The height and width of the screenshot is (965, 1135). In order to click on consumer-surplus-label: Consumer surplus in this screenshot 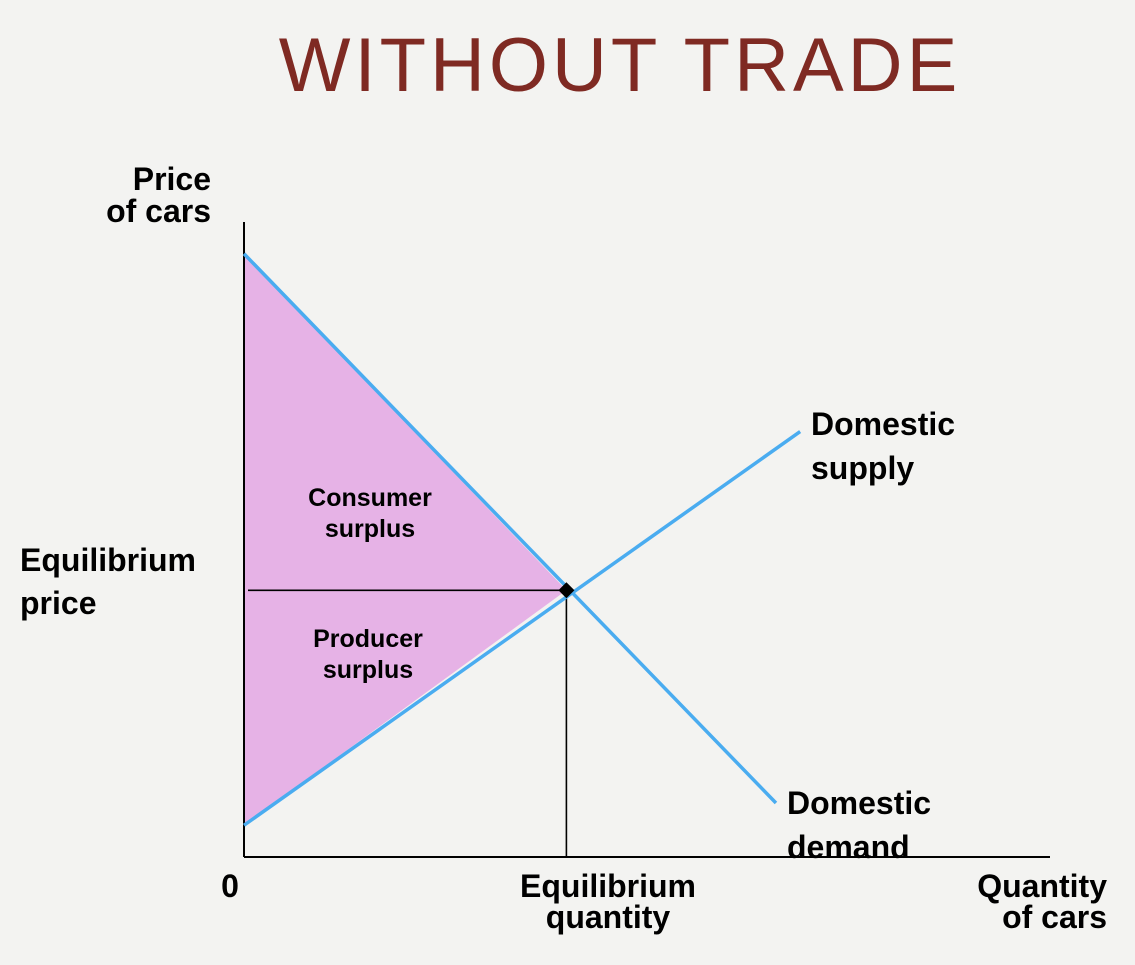, I will do `click(370, 513)`.